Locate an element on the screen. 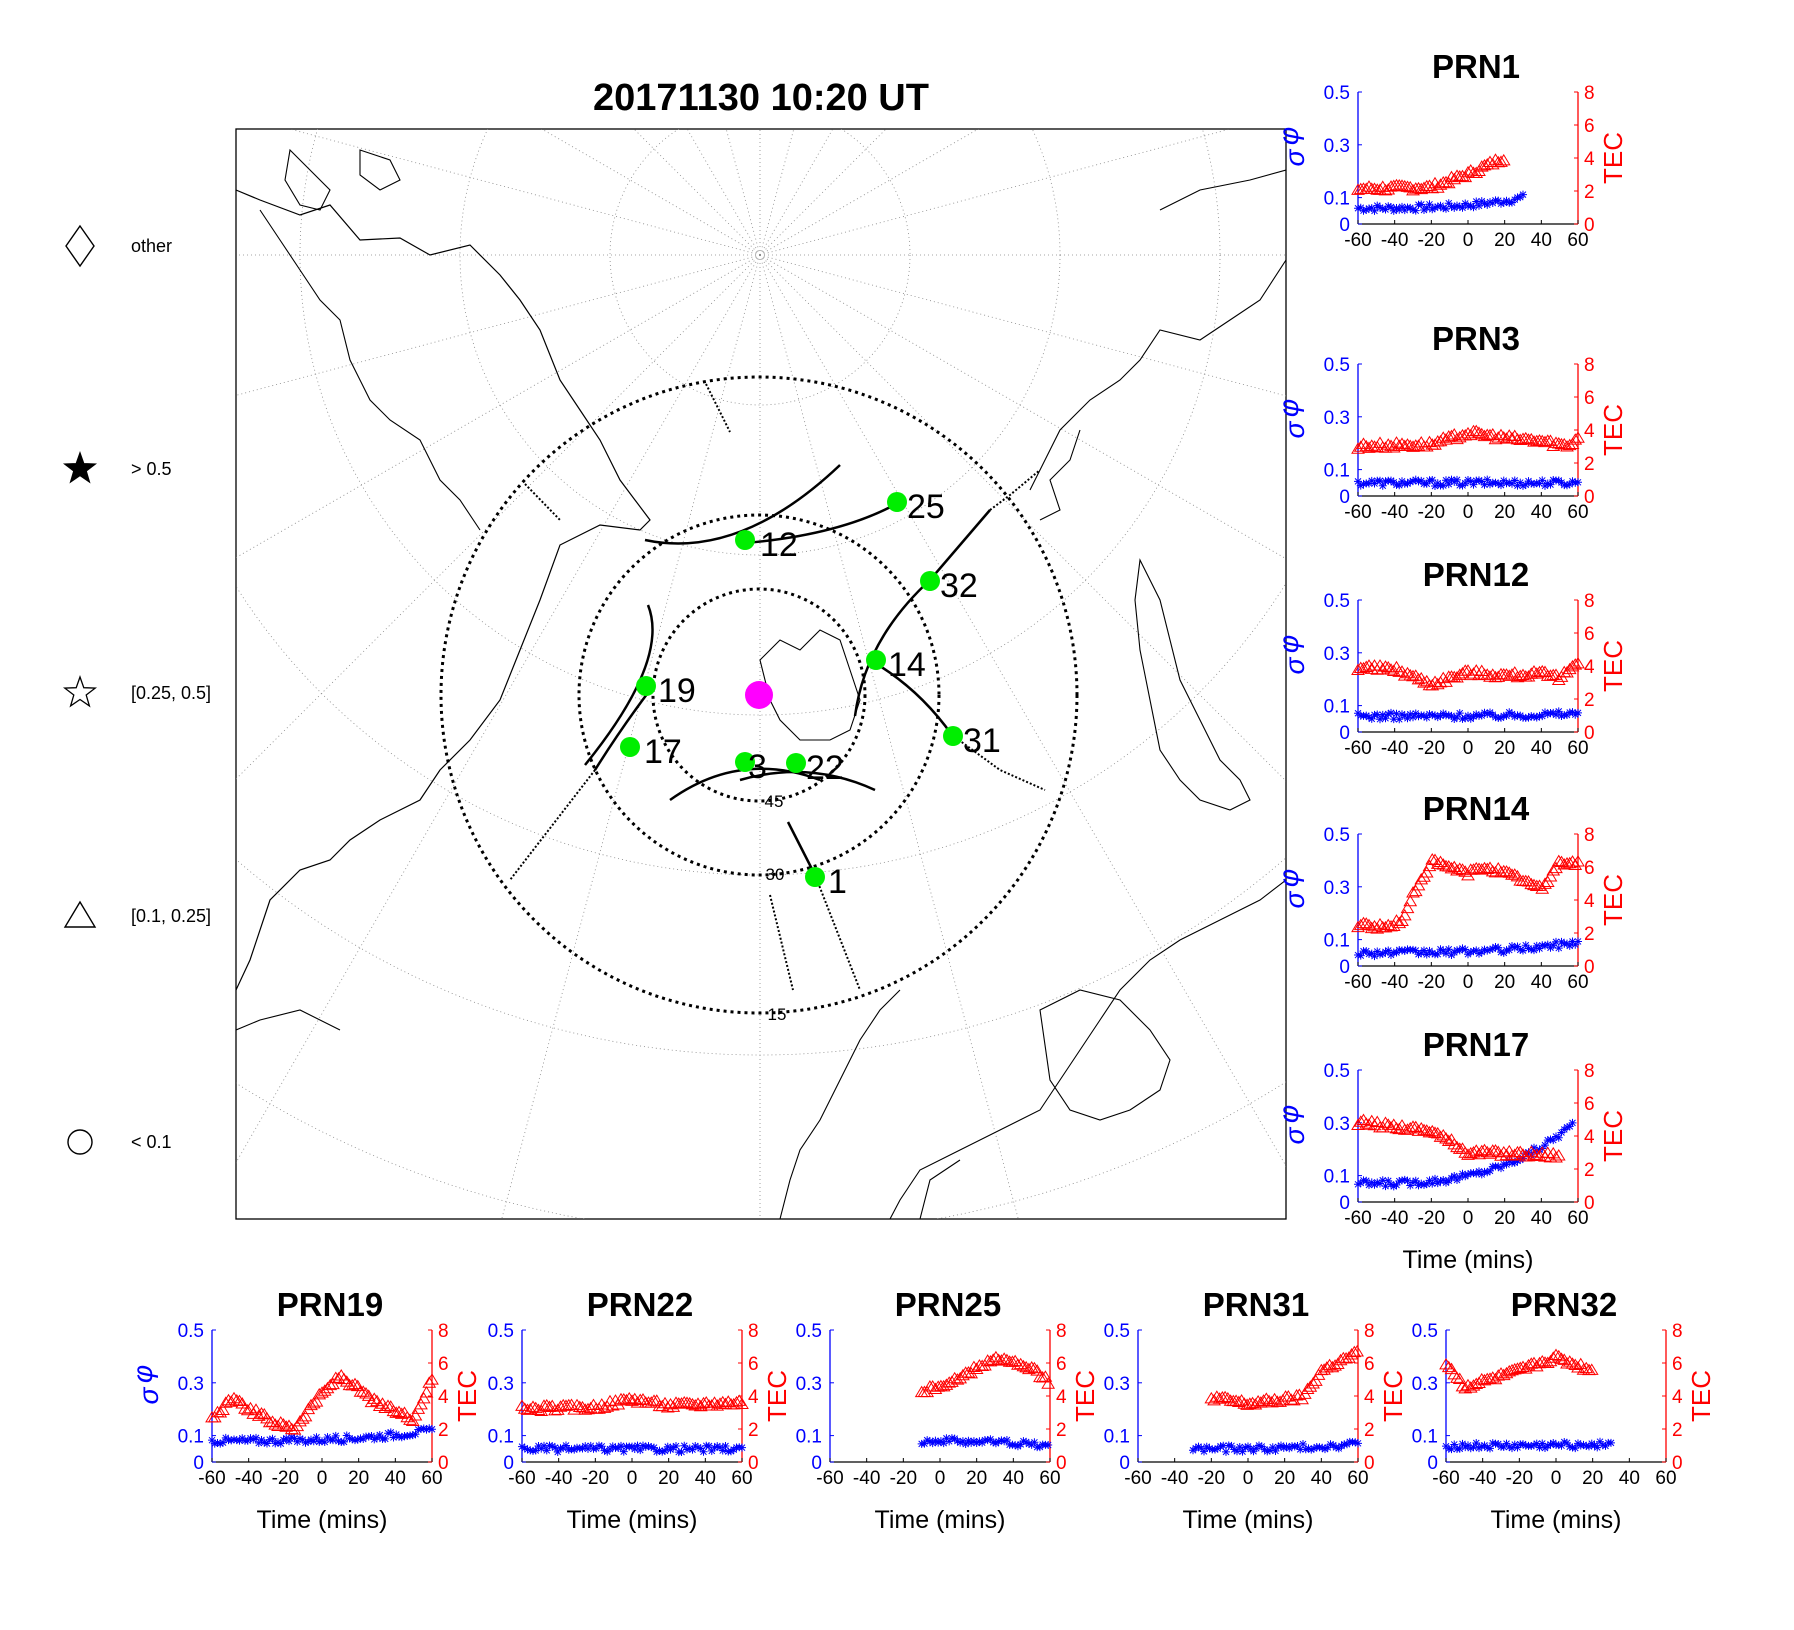  latitude-circle is located at coordinates (760, 267).